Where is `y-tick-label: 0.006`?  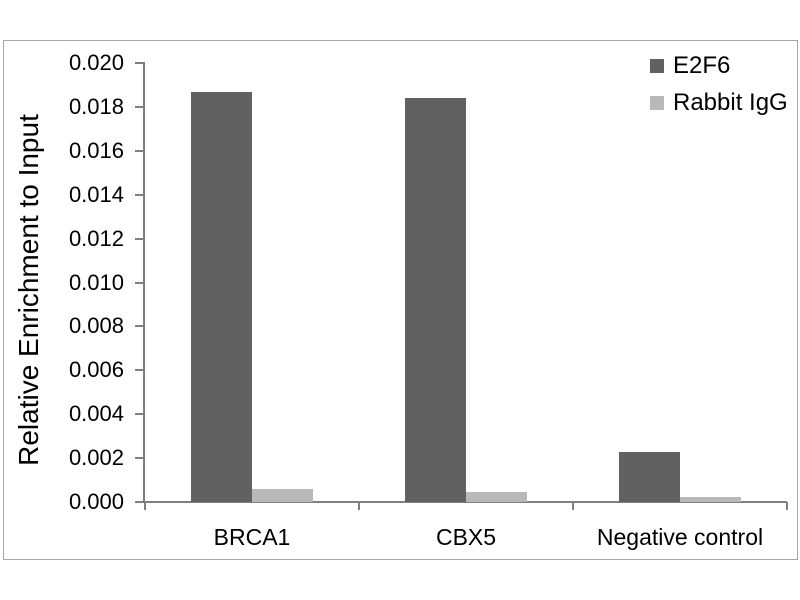 y-tick-label: 0.006 is located at coordinates (96, 370).